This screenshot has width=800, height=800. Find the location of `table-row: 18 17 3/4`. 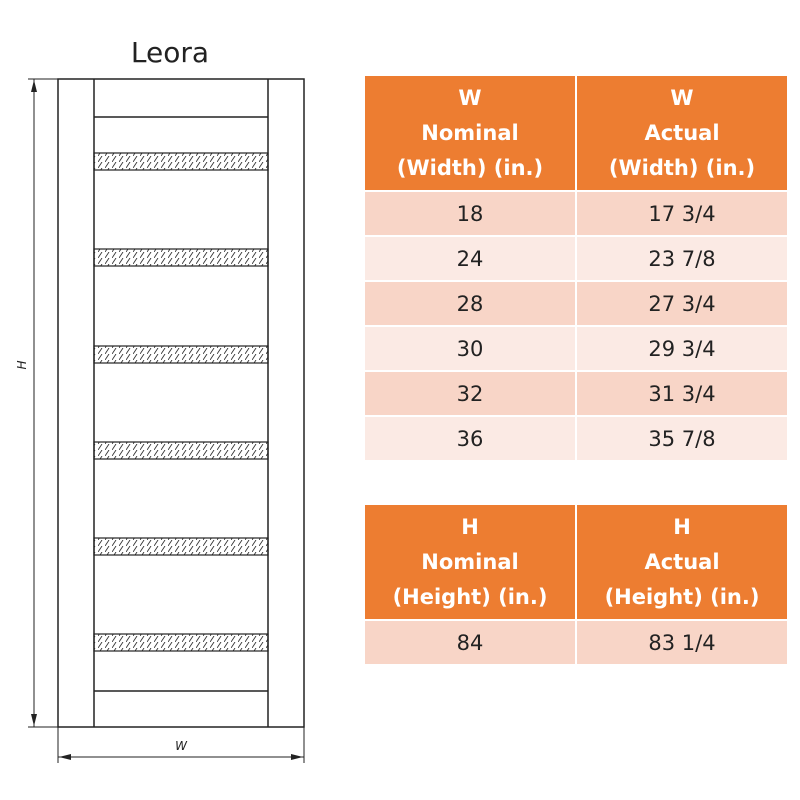

table-row: 18 17 3/4 is located at coordinates (576, 213).